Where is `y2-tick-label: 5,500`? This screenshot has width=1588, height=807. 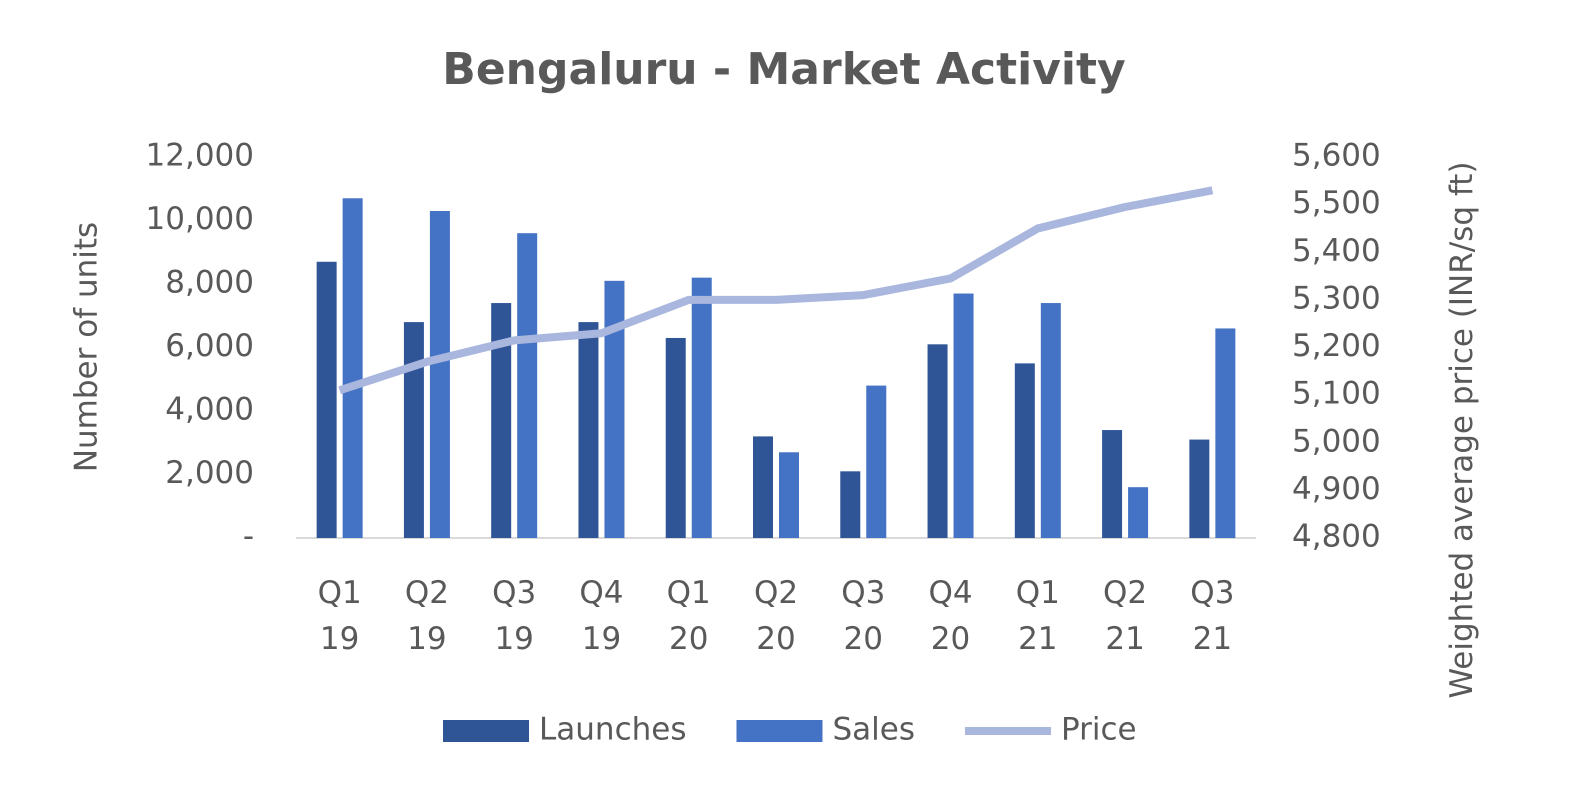 y2-tick-label: 5,500 is located at coordinates (1336, 203).